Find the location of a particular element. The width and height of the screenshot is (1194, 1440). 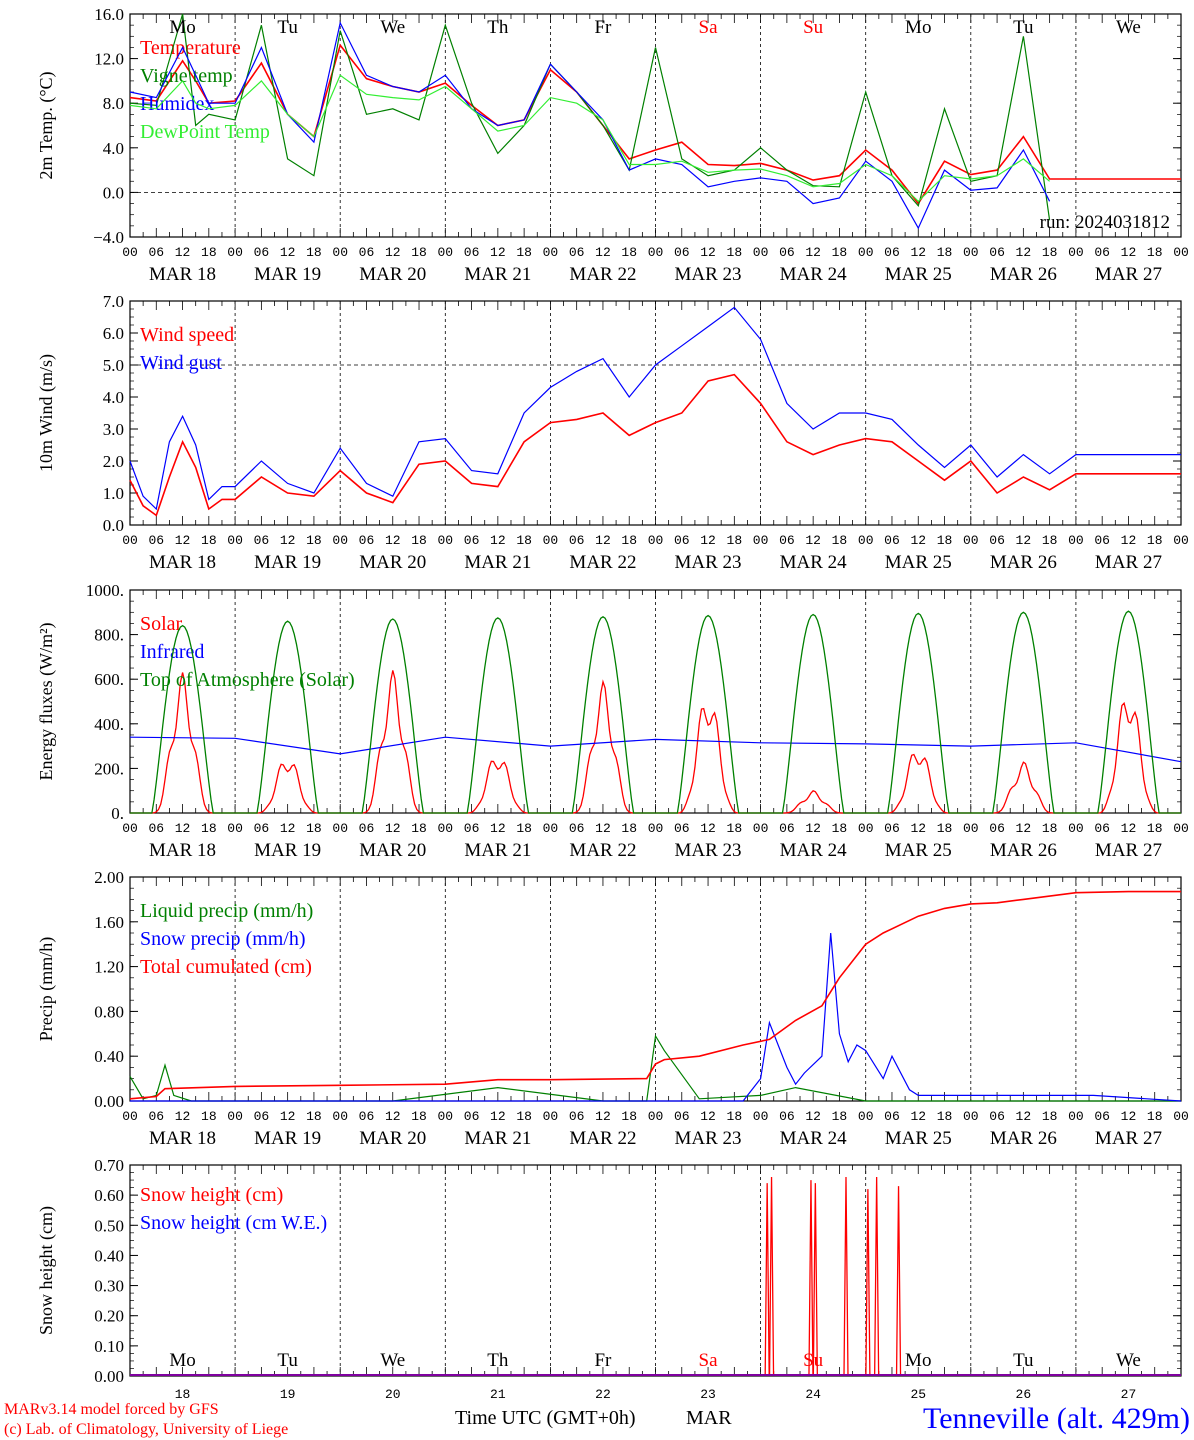

day-name-top: Su is located at coordinates (813, 27).